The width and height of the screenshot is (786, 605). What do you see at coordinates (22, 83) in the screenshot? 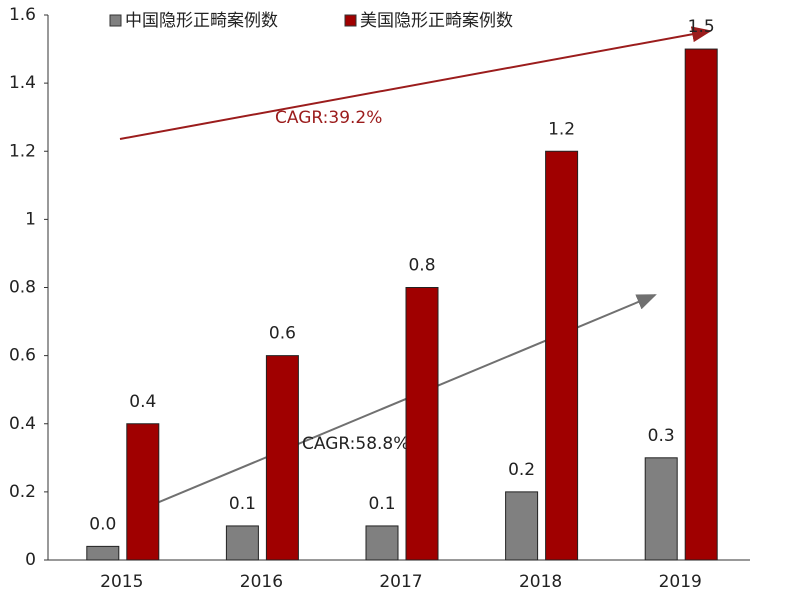
I see `y-tick-label: 1.4` at bounding box center [22, 83].